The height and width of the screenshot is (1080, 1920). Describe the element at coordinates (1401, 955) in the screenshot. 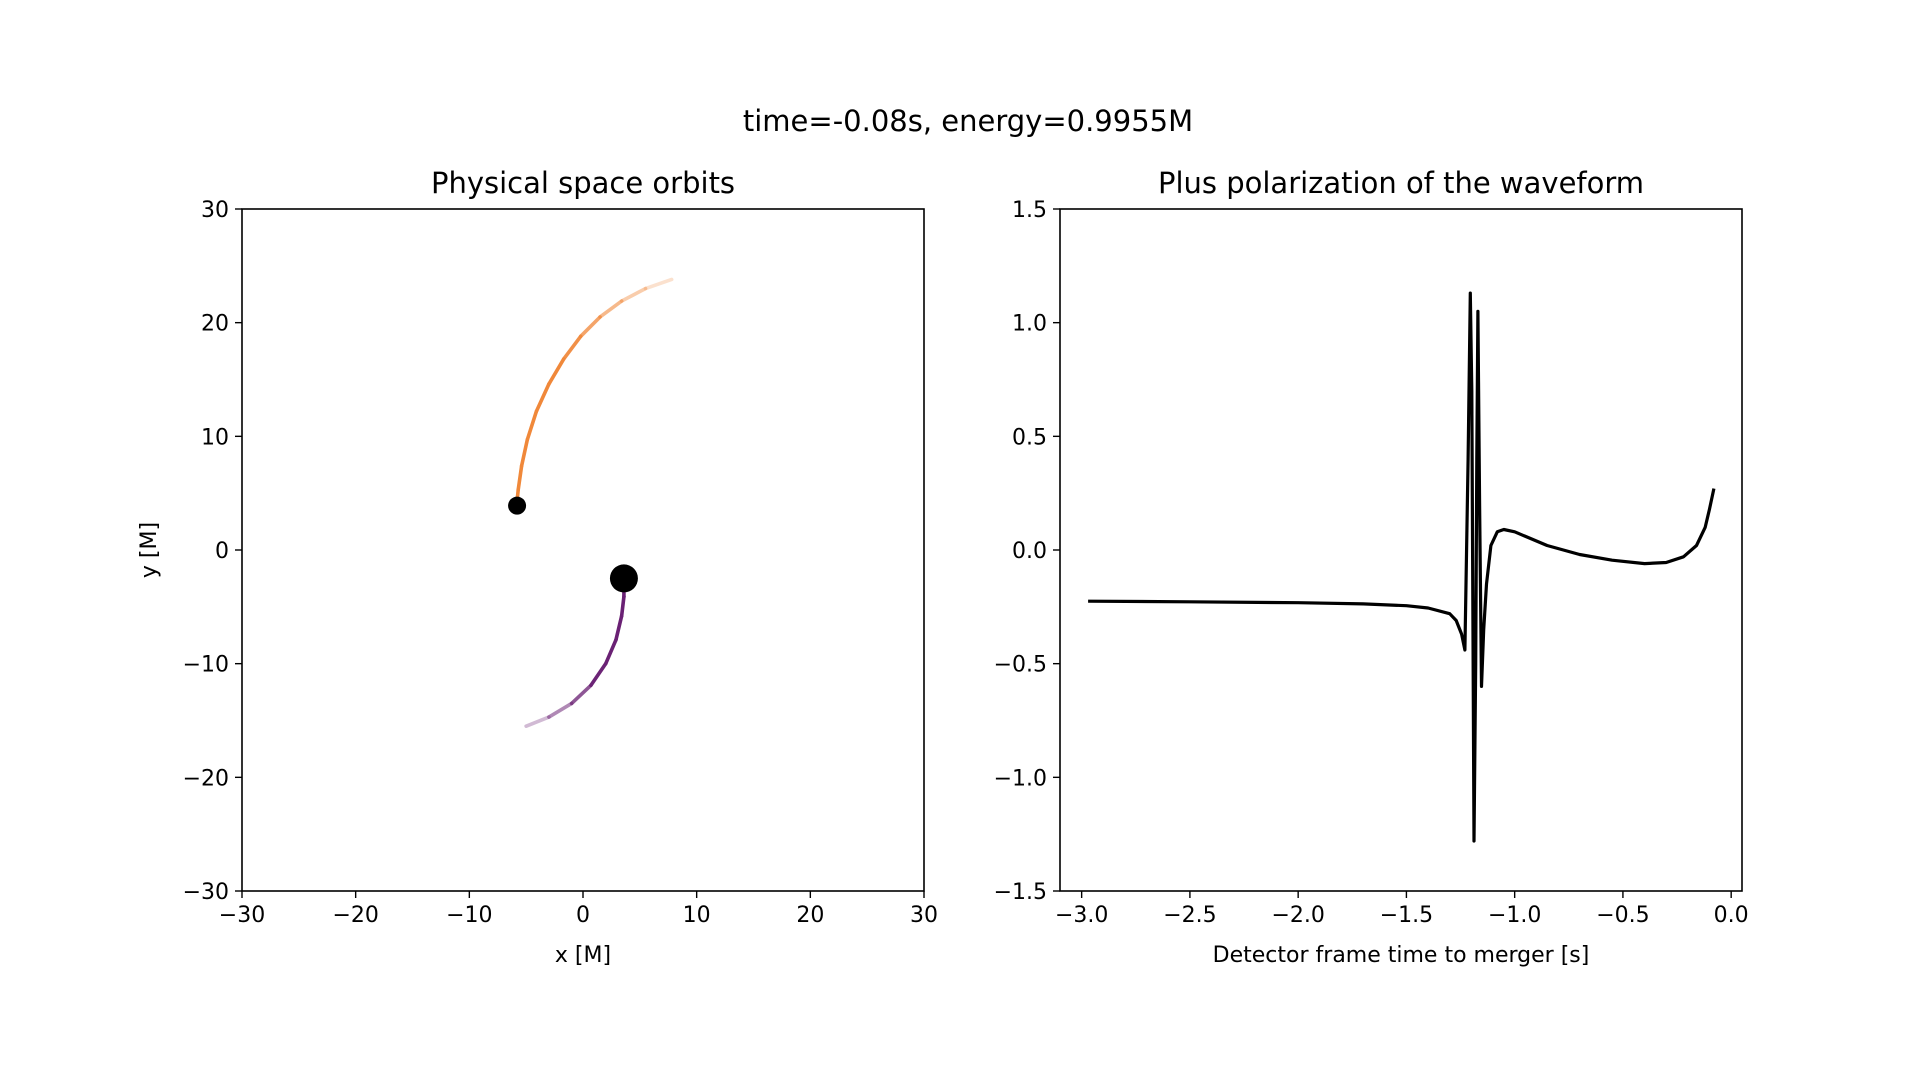

I see `waveform-x-axis-label: Detector frame time to merger [s]` at that location.